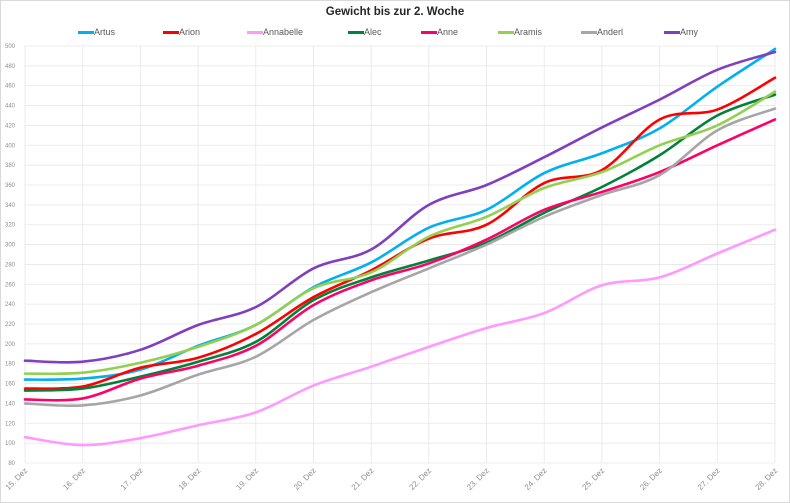 Image resolution: width=790 pixels, height=503 pixels. What do you see at coordinates (709, 479) in the screenshot?
I see `x-tick-label: 27. Dez` at bounding box center [709, 479].